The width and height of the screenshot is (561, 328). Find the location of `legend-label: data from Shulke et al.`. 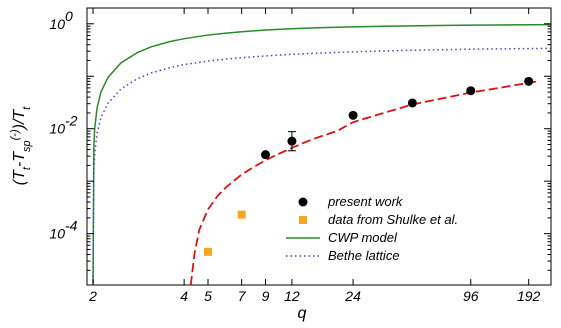

legend-label: data from Shulke et al. is located at coordinates (393, 219).